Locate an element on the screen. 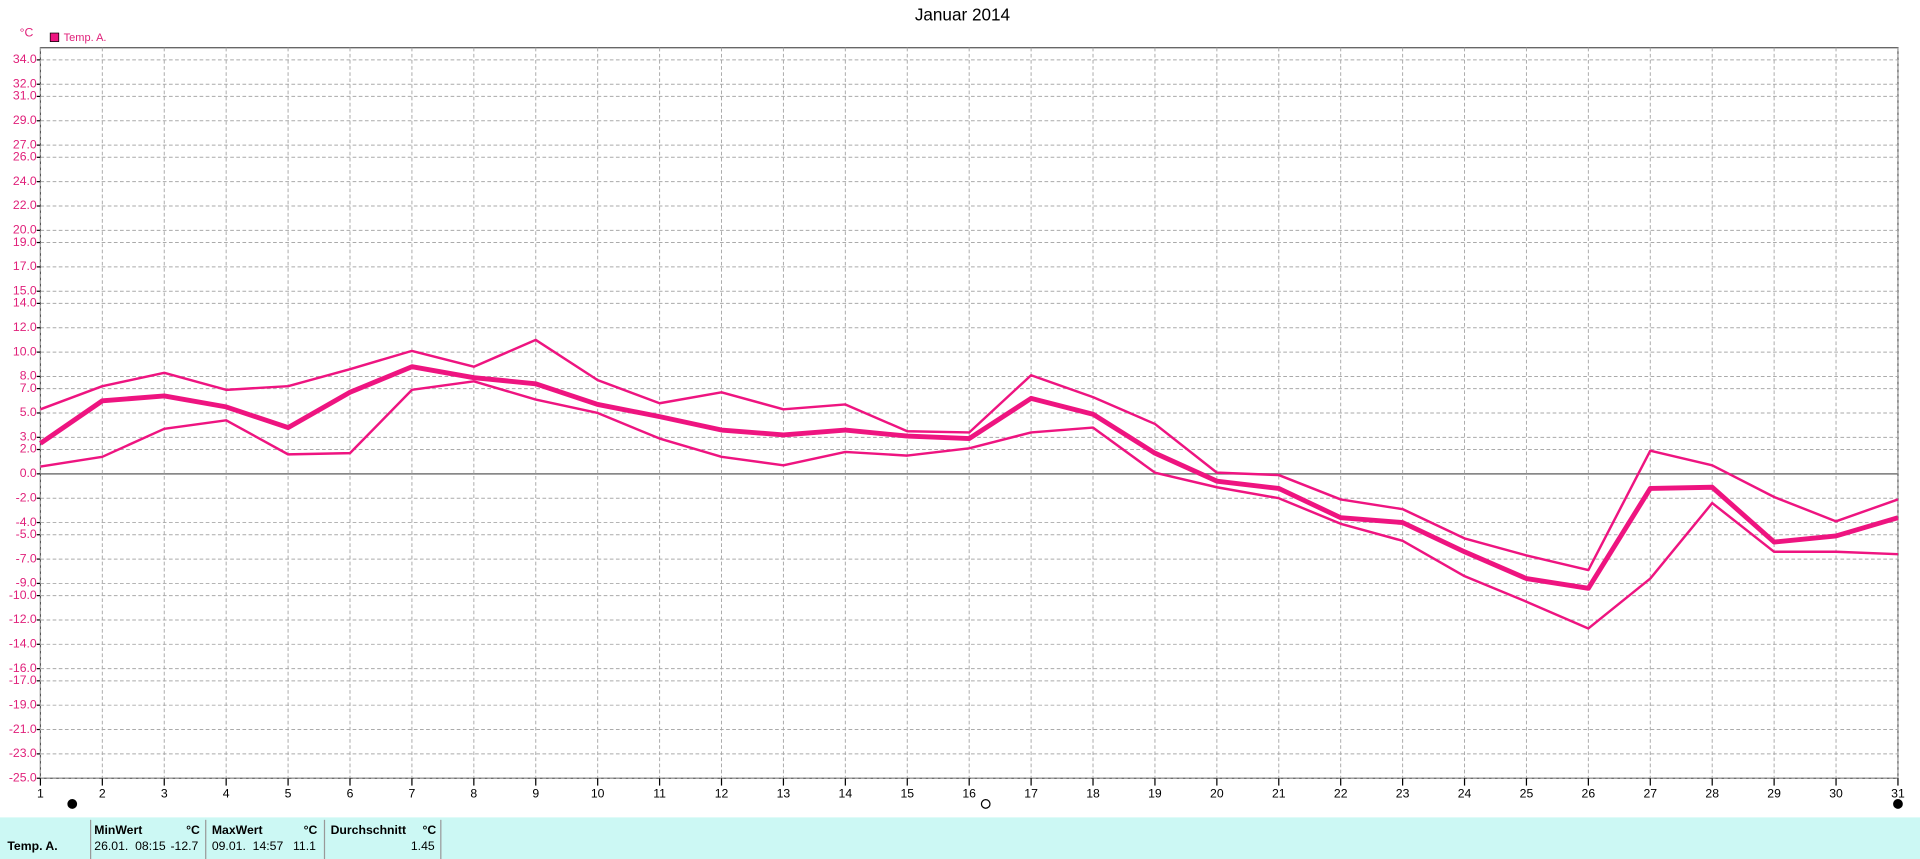 The width and height of the screenshot is (1920, 859). y-tick-label: 29.0 is located at coordinates (25, 120).